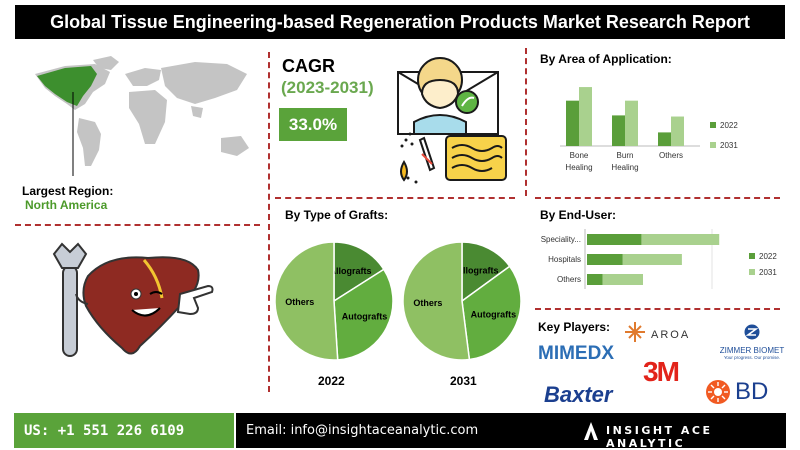  Describe the element at coordinates (68, 191) in the screenshot. I see `largest-region-label: Largest Region:` at that location.